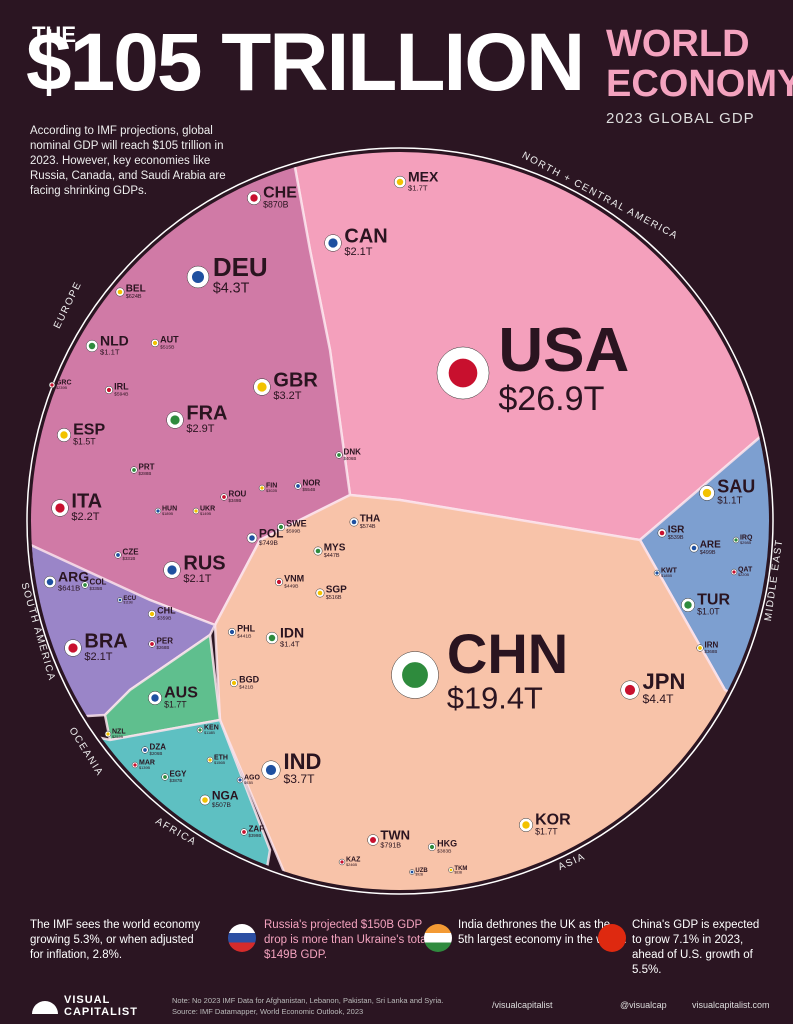 The width and height of the screenshot is (793, 1024). Describe the element at coordinates (332, 556) in the screenshot. I see `country-value: $447B` at that location.